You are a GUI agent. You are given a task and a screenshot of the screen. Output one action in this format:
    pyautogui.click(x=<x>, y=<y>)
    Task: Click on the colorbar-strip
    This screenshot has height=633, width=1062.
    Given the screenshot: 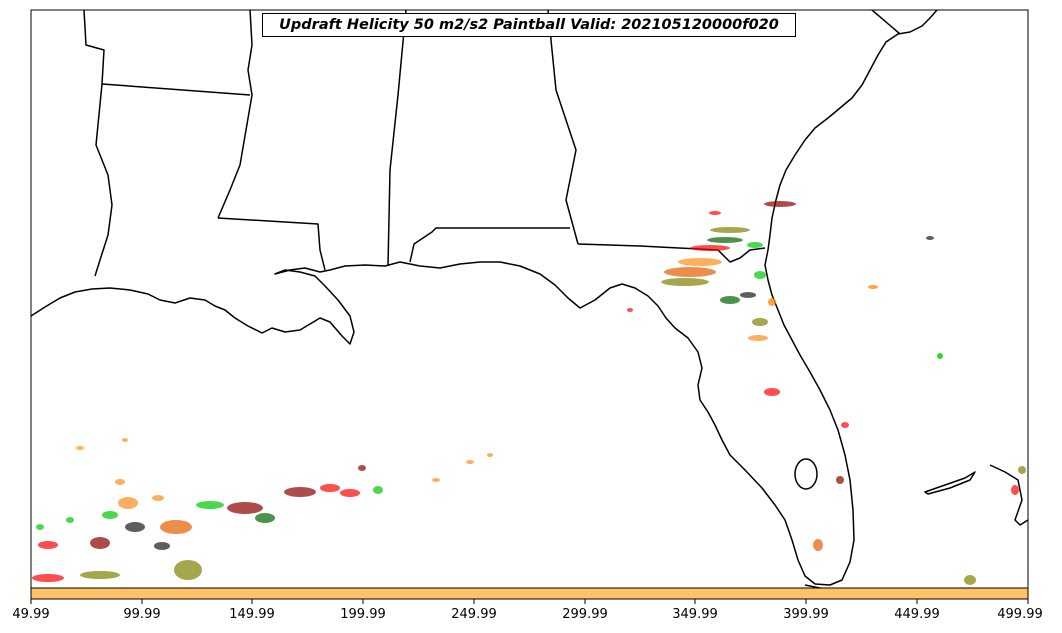 What is the action you would take?
    pyautogui.click(x=529, y=593)
    